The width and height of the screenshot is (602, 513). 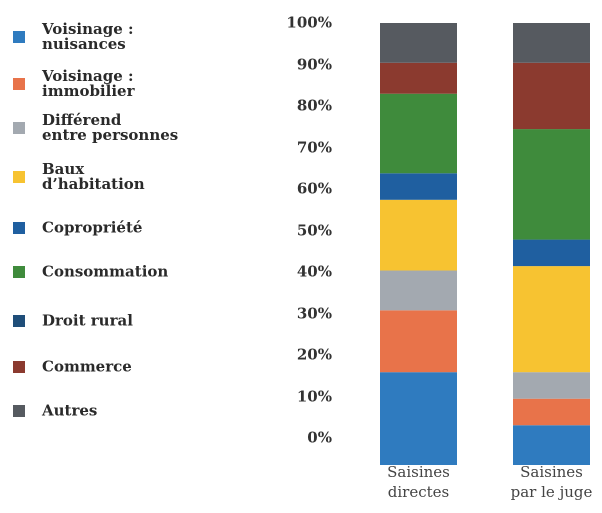 What do you see at coordinates (314, 313) in the screenshot?
I see `y-tick-label: 30%` at bounding box center [314, 313].